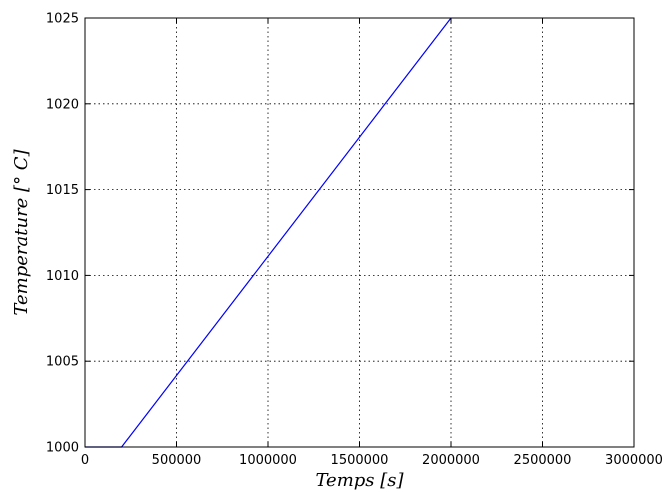  Describe the element at coordinates (85, 460) in the screenshot. I see `x-tick-label: 0` at that location.